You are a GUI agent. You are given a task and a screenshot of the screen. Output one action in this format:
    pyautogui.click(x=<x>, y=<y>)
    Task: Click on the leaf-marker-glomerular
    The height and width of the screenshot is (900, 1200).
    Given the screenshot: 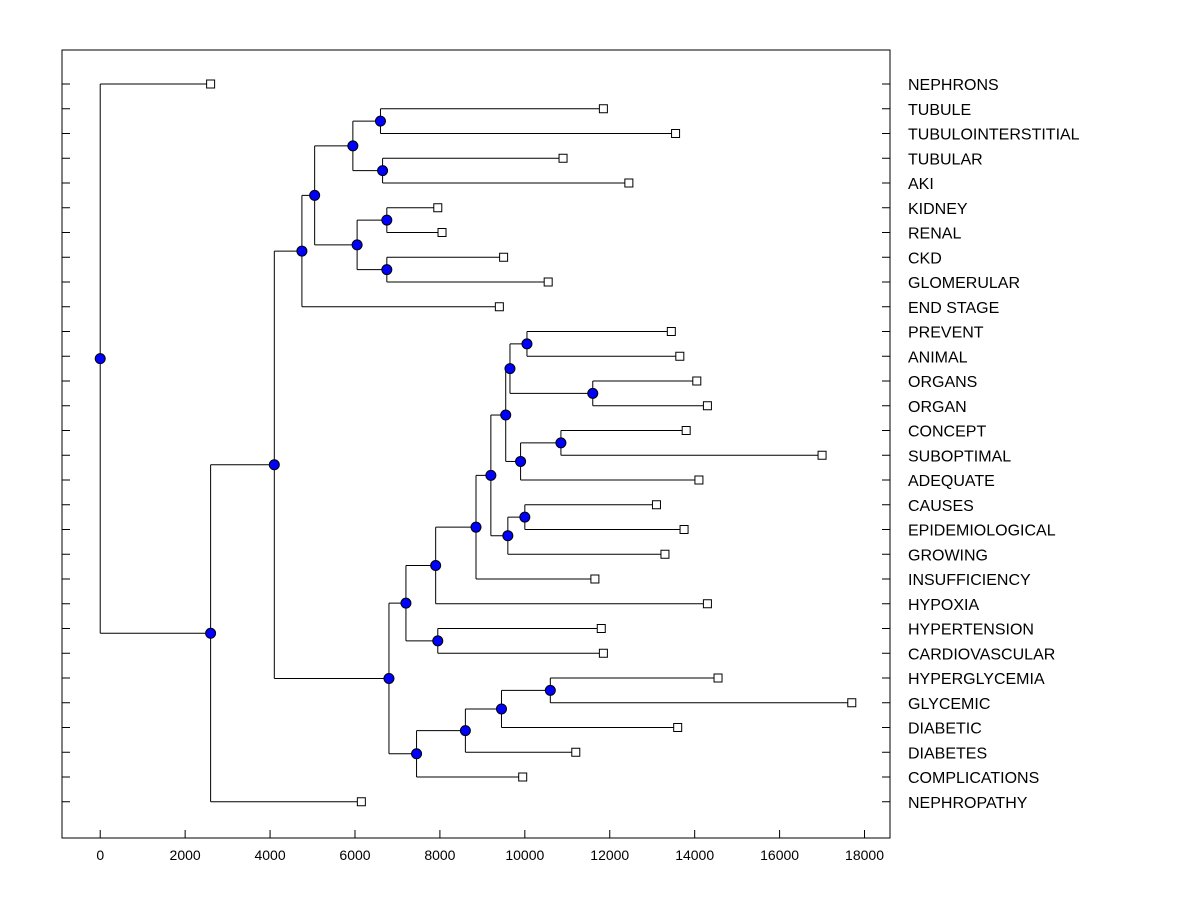 What is the action you would take?
    pyautogui.click(x=548, y=282)
    